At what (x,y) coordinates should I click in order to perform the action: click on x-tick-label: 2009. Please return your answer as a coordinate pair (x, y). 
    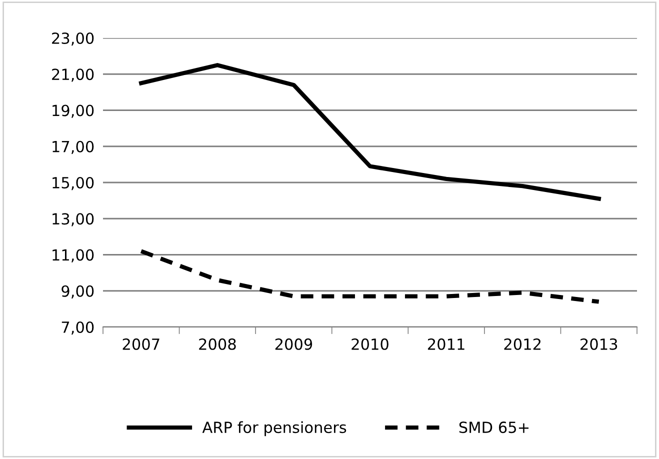
    Looking at the image, I should click on (293, 344).